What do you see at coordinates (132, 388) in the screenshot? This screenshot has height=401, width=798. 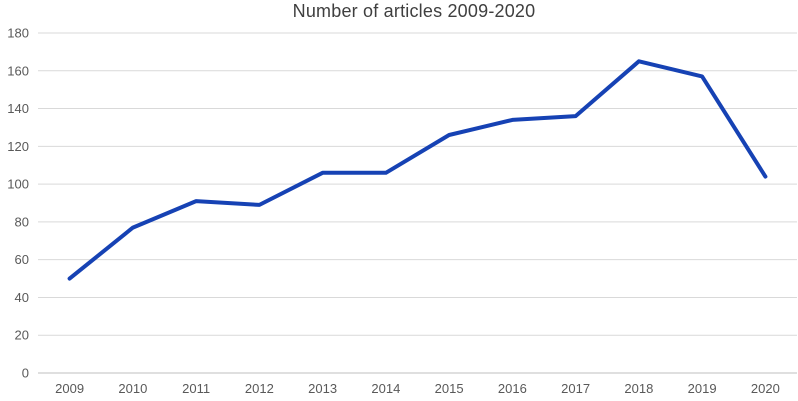 I see `x-tick-label: 2010` at bounding box center [132, 388].